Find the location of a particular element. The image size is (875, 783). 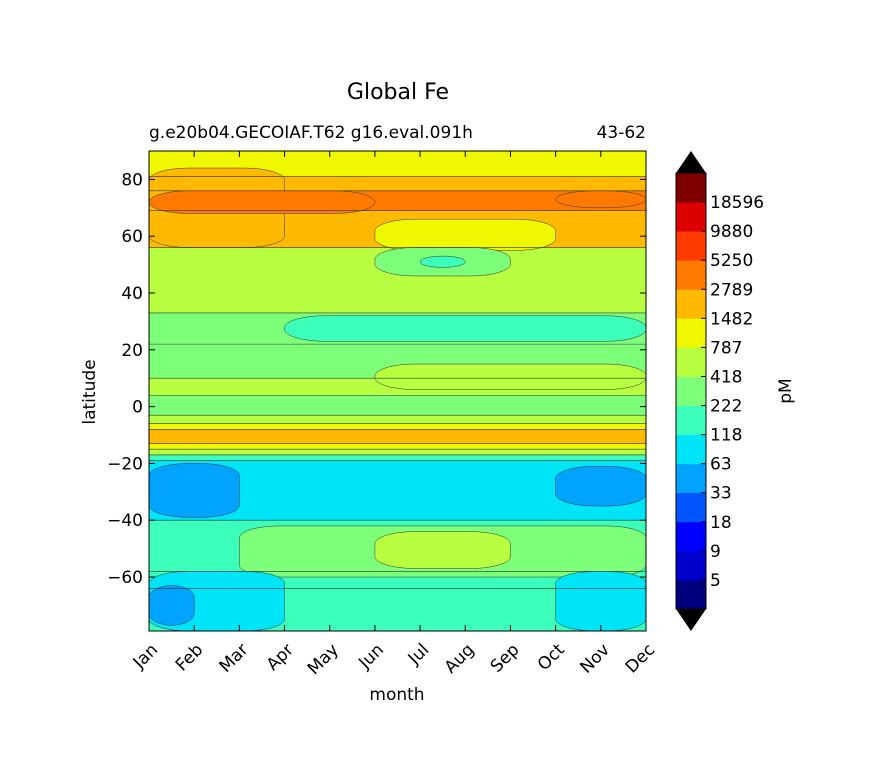

colorbar-tick-label: 418 is located at coordinates (726, 377).